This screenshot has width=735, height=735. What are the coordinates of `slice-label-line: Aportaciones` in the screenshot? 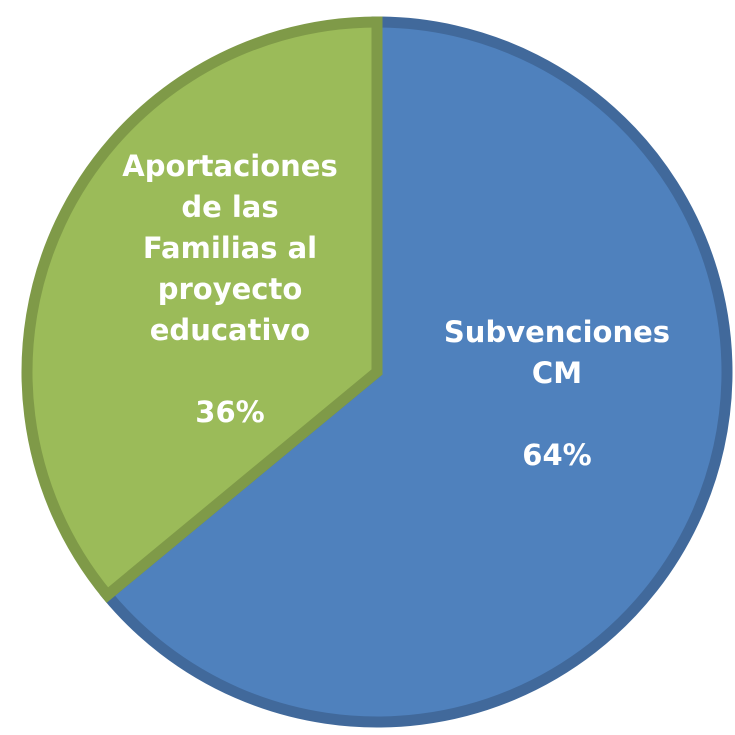 It's located at (230, 166).